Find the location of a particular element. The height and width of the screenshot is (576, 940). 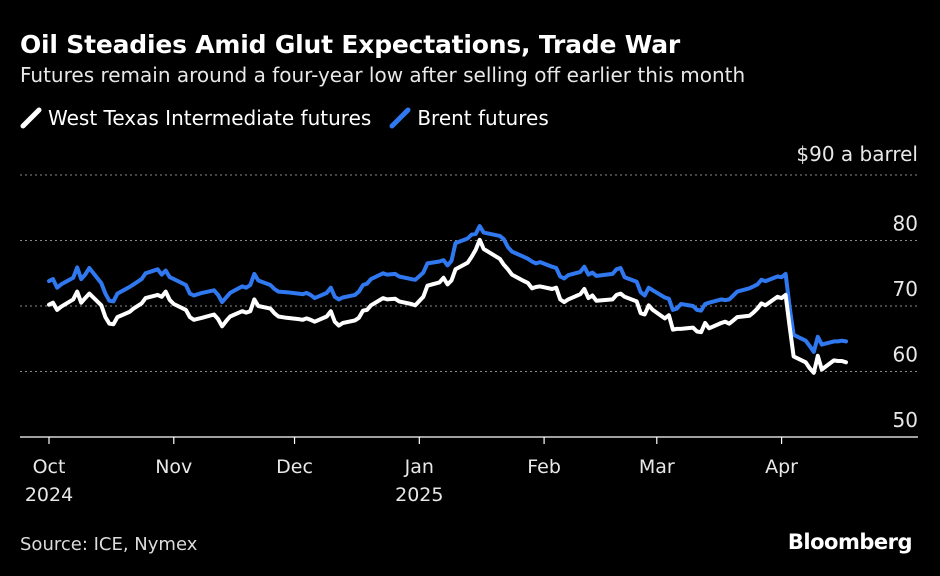

legend-label-brent: Brent futures is located at coordinates (483, 118).